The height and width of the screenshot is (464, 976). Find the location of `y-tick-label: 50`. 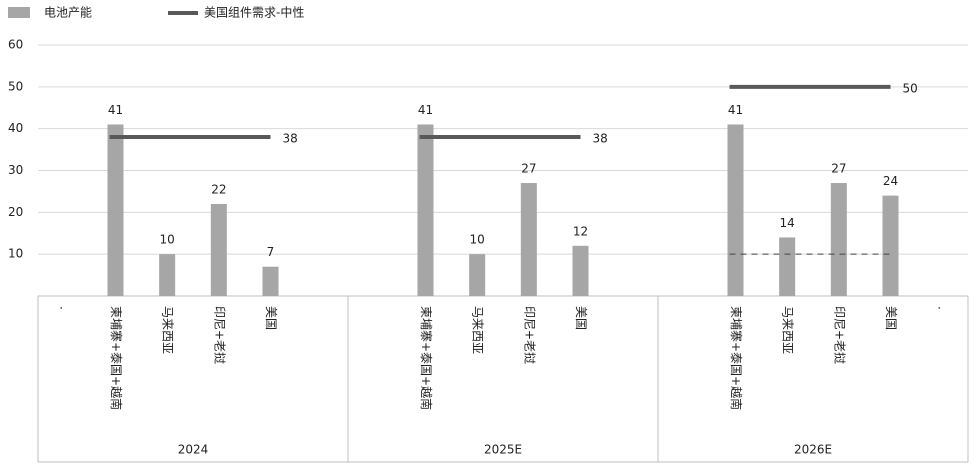

y-tick-label: 50 is located at coordinates (15, 86).